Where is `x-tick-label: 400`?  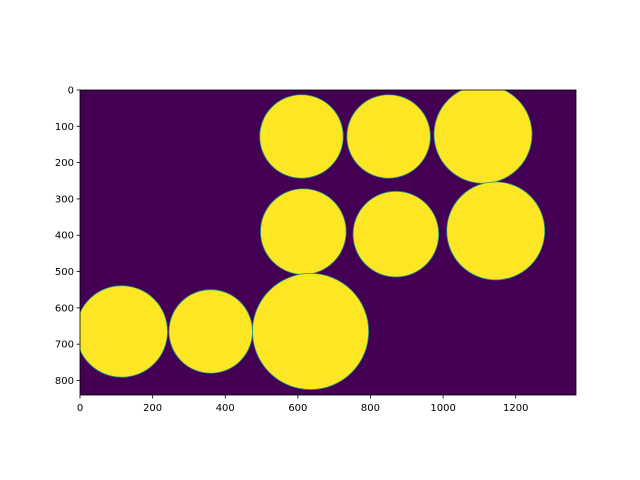 x-tick-label: 400 is located at coordinates (225, 408).